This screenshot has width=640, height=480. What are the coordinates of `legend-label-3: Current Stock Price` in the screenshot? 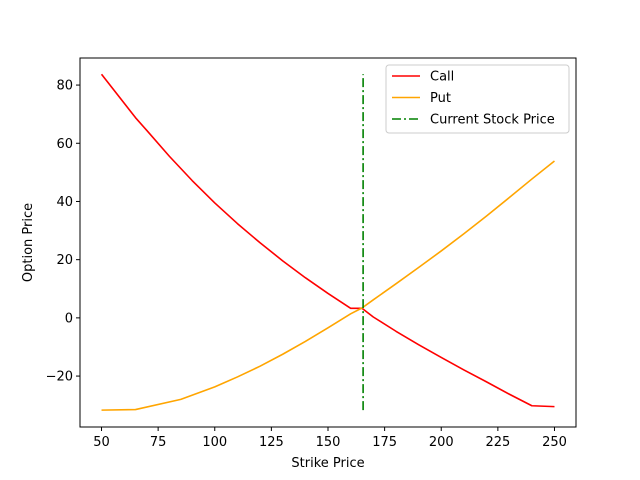 It's located at (492, 120).